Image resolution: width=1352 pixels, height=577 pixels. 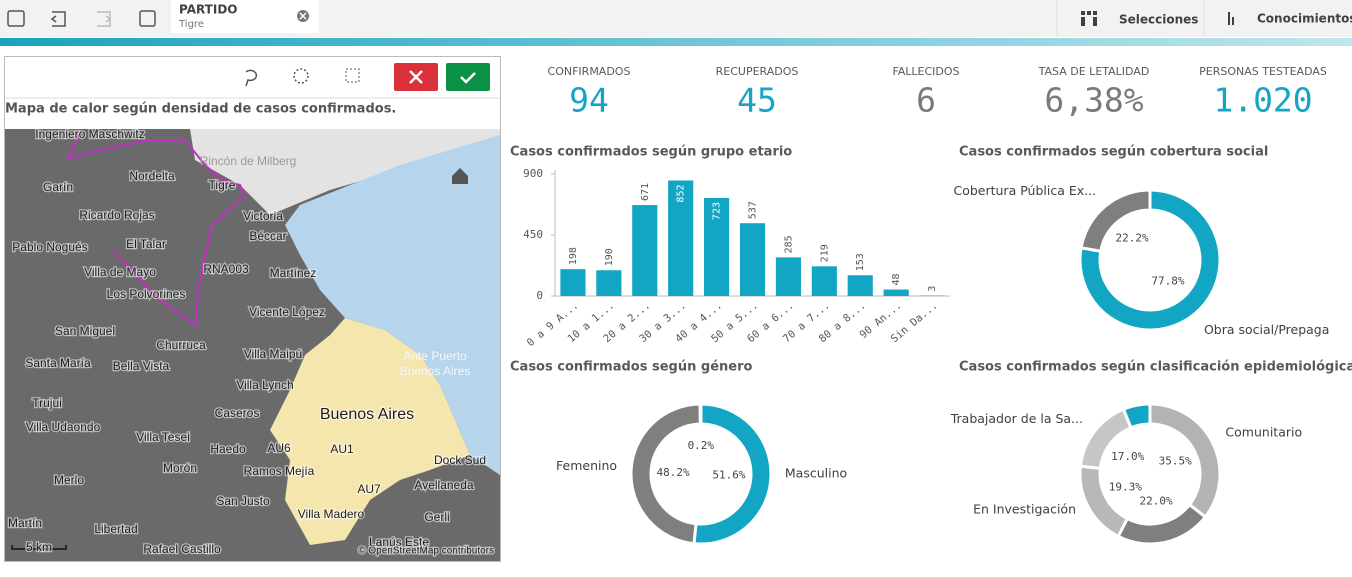 What do you see at coordinates (672, 472) in the screenshot?
I see `slice-value-label: 48.2%` at bounding box center [672, 472].